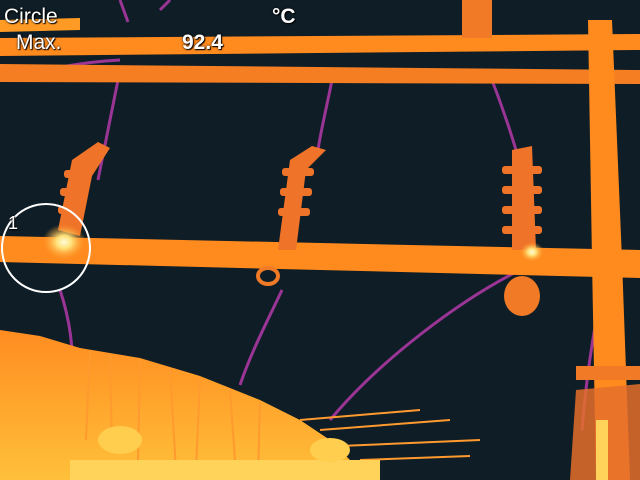 Image resolution: width=640 pixels, height=480 pixels. I want to click on ground-equipment, so click(225, 470).